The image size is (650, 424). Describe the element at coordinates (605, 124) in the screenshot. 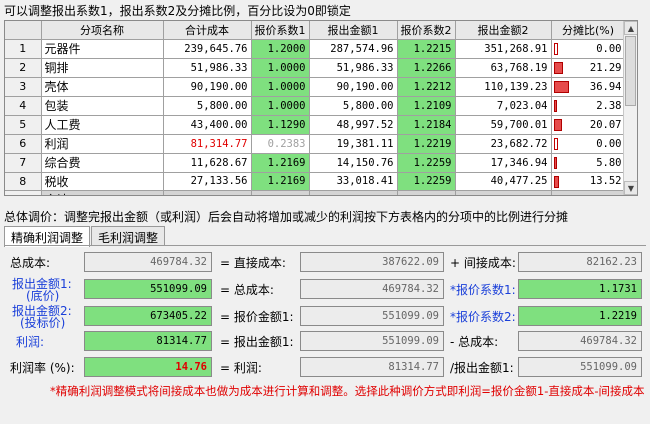

I see `pct-value: 20.07` at that location.